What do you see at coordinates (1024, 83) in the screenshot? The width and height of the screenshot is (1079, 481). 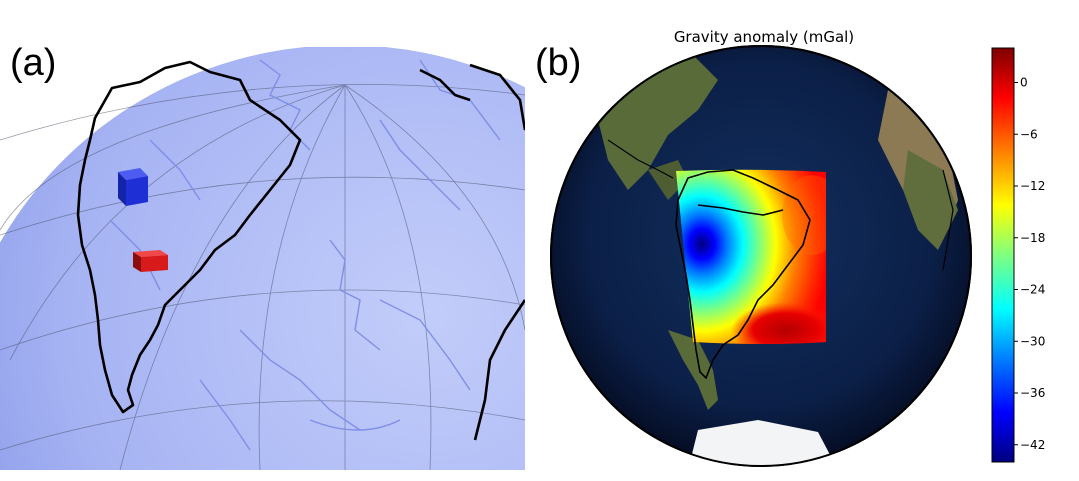 I see `colorbar-tick-label: 0` at bounding box center [1024, 83].